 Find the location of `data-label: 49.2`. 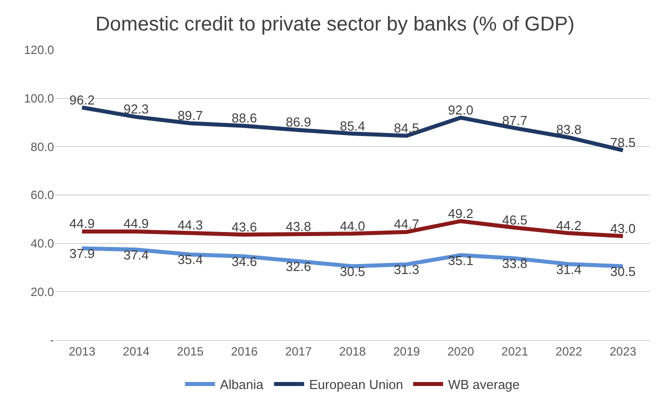

data-label: 49.2 is located at coordinates (461, 213).